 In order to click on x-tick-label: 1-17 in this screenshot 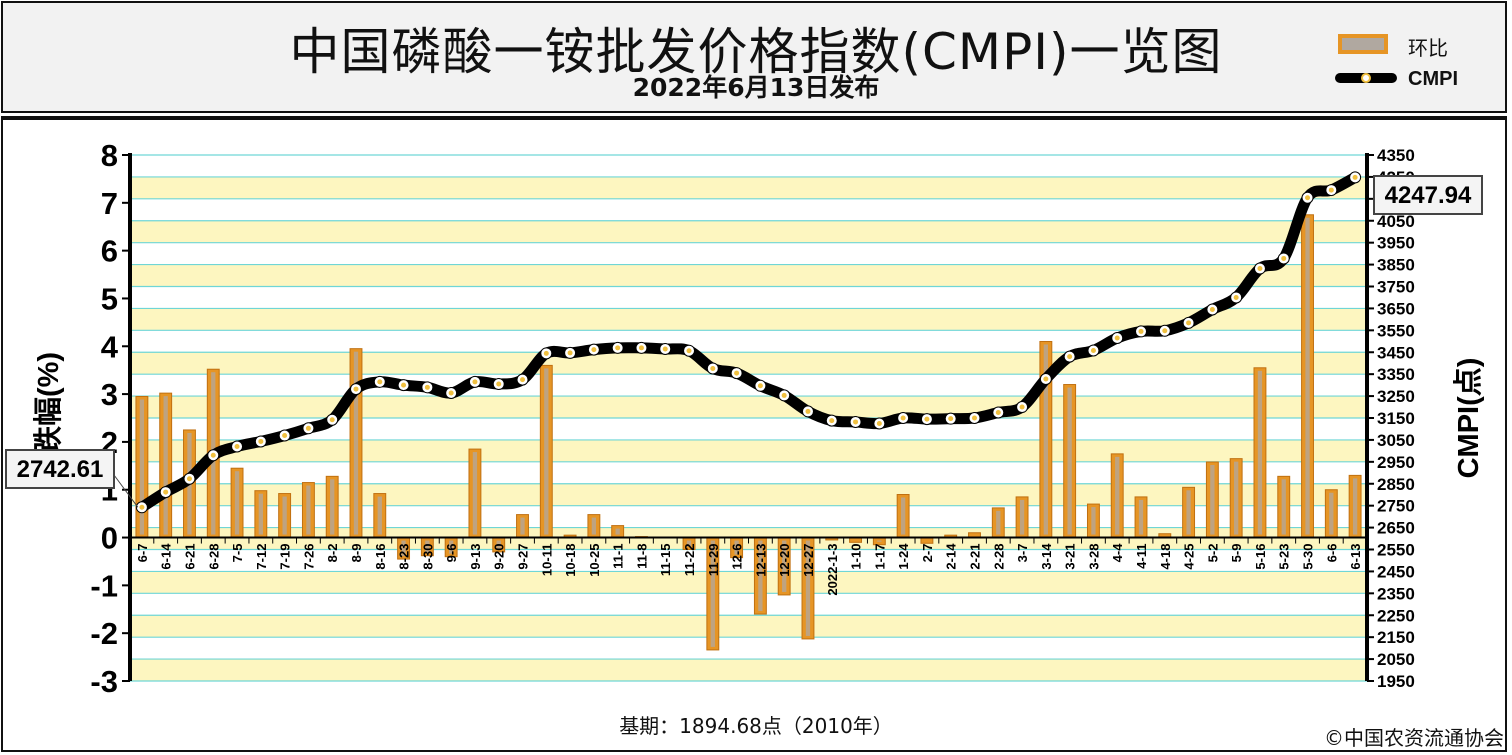, I will do `click(879, 557)`.